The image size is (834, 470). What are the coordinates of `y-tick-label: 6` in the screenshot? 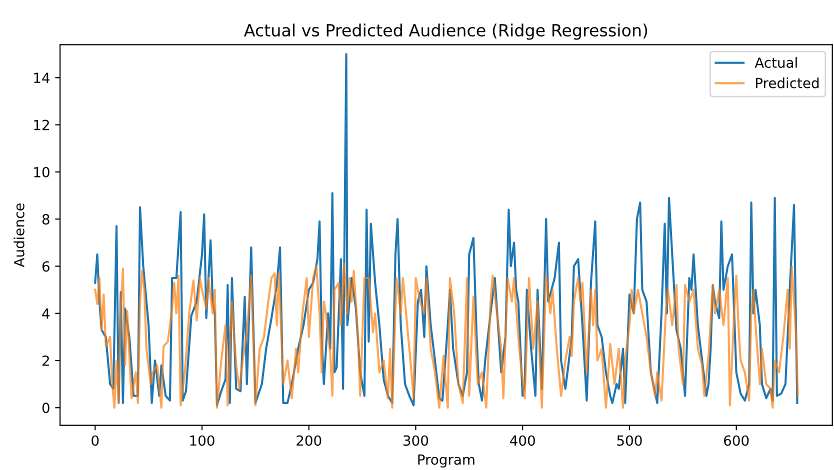 It's located at (46, 266).